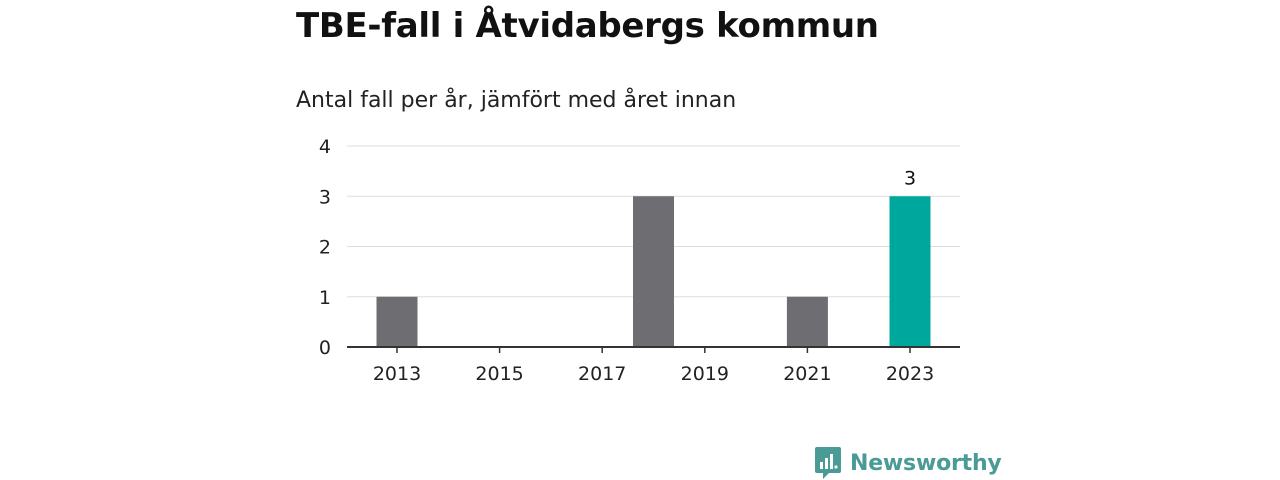 This screenshot has height=480, width=1280. I want to click on y-tick-label: 1, so click(325, 298).